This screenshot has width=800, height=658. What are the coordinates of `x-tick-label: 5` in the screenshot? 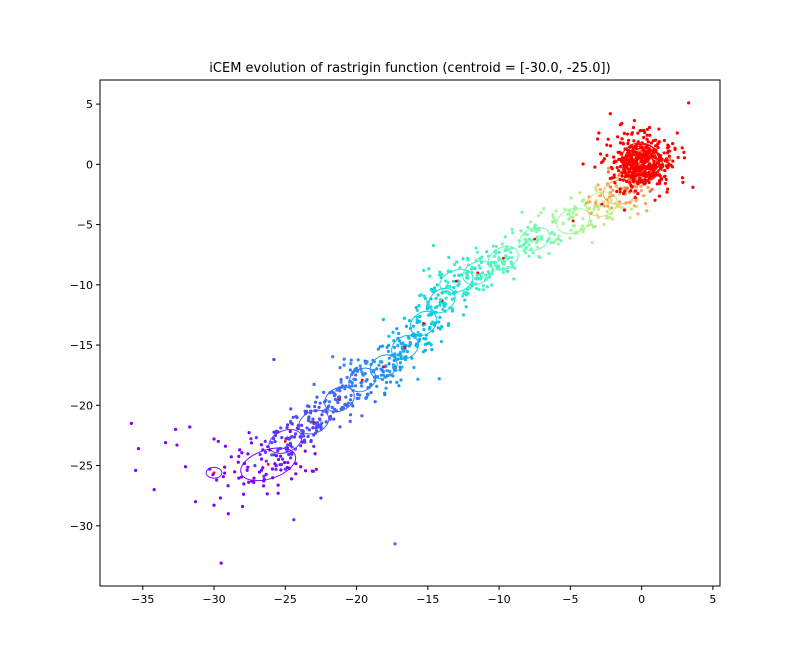 It's located at (712, 599).